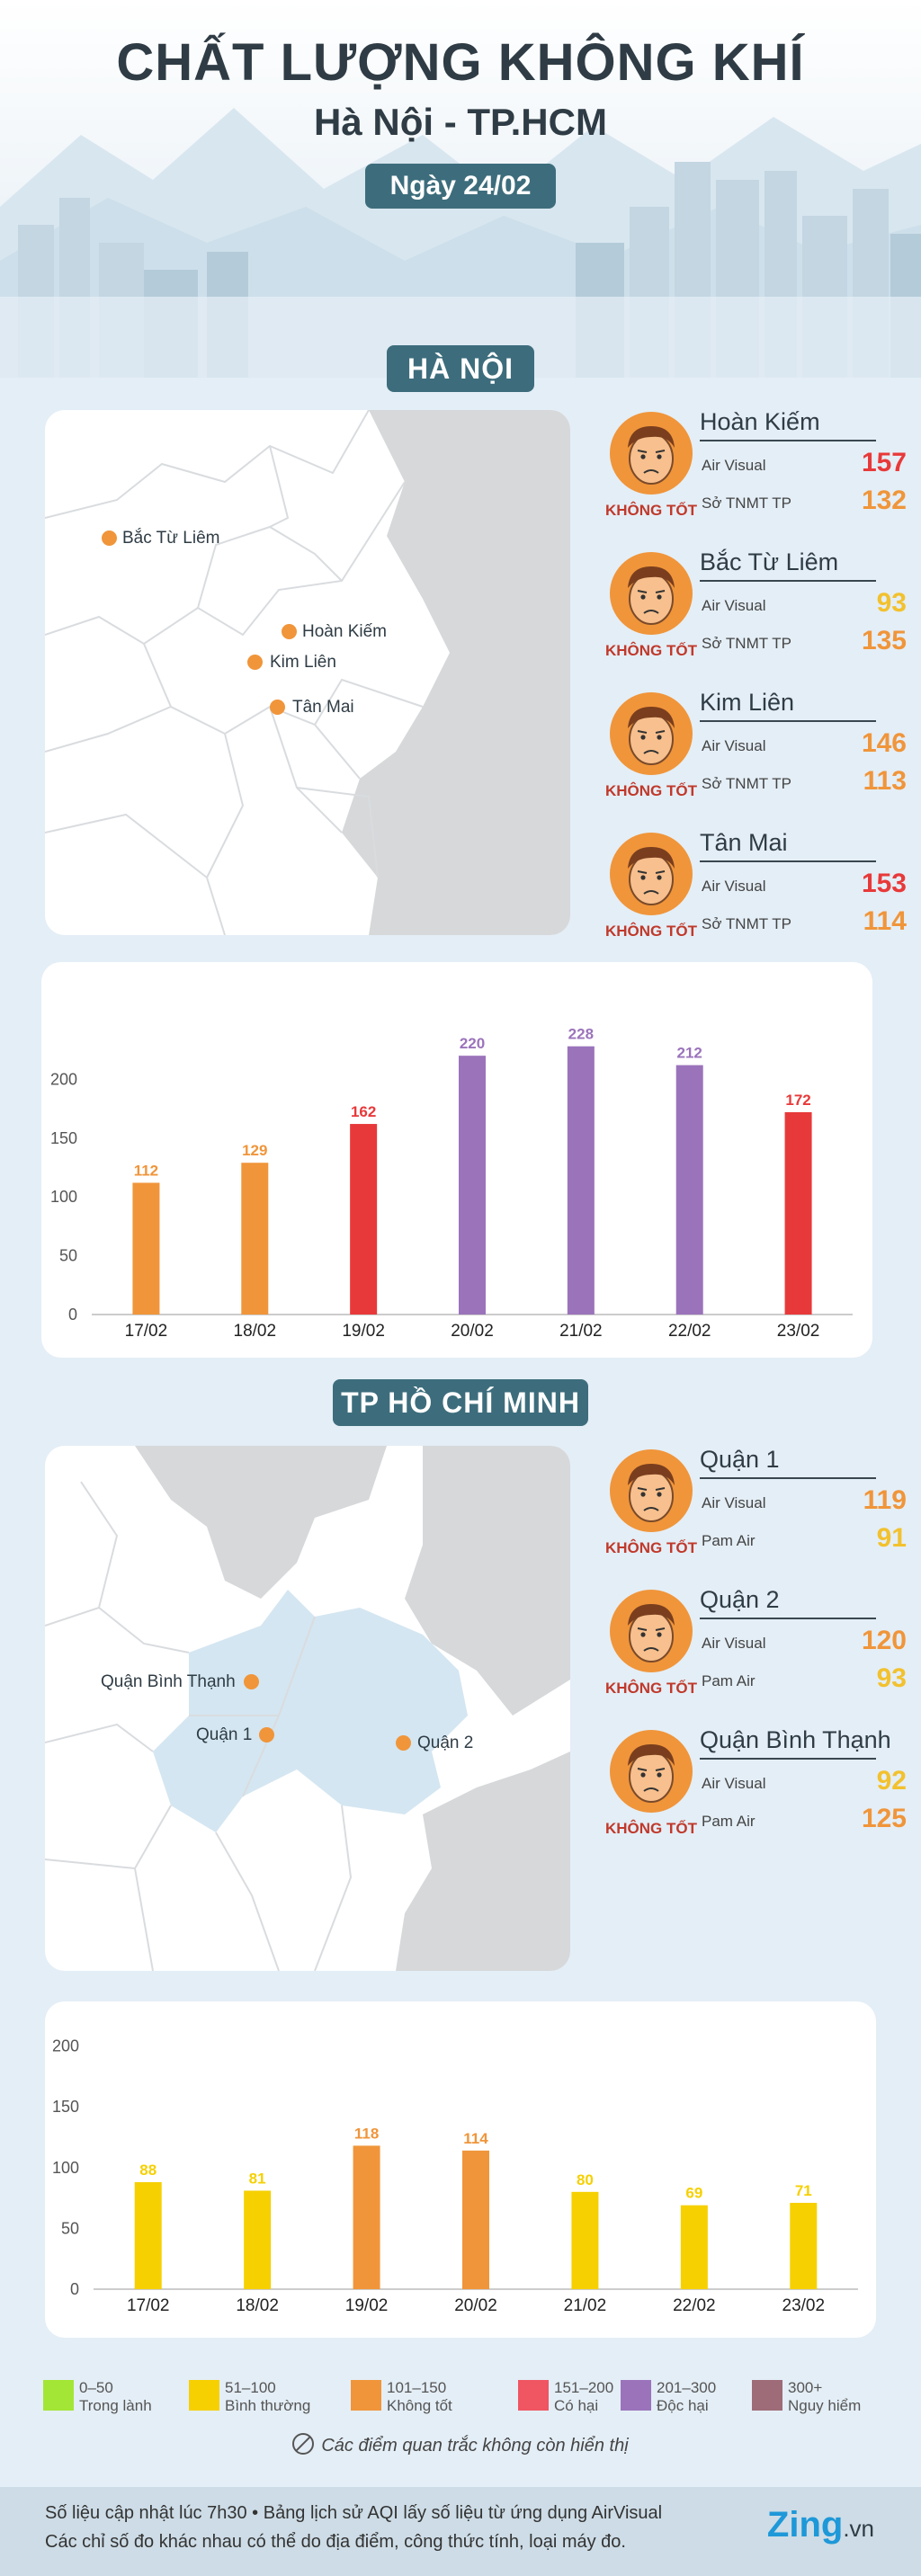 Image resolution: width=921 pixels, height=2576 pixels. I want to click on bar-value-label: 81, so click(257, 2179).